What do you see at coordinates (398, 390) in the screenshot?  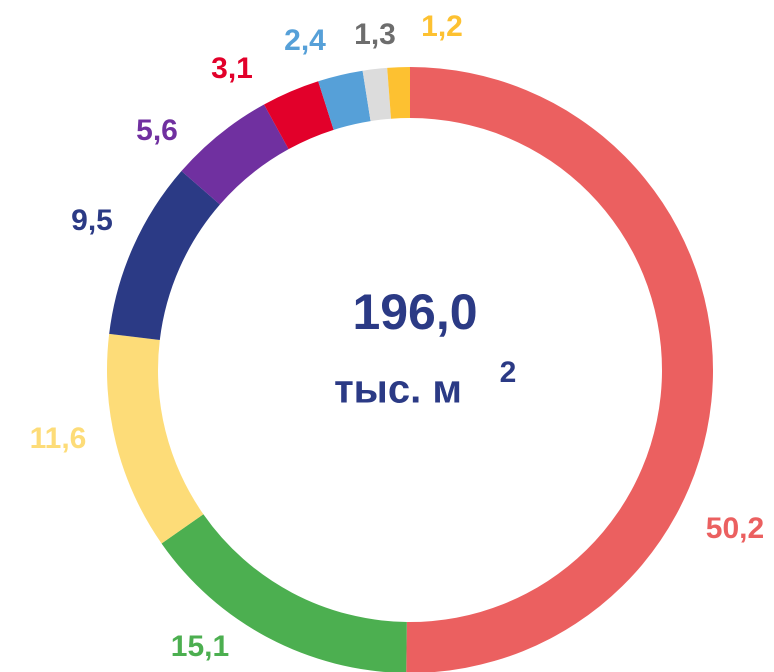 I see `center-unit: тыс. м` at bounding box center [398, 390].